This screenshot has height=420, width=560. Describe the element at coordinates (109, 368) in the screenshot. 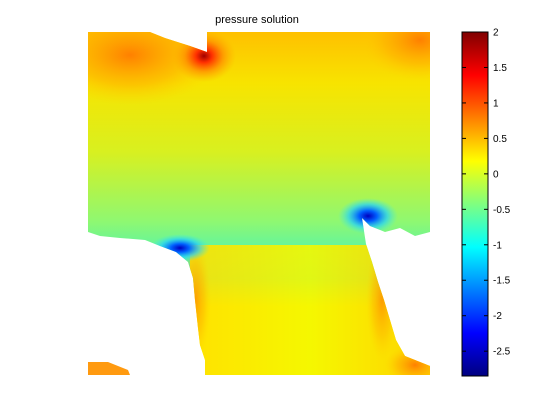

I see `heatmap-corner-patch` at that location.